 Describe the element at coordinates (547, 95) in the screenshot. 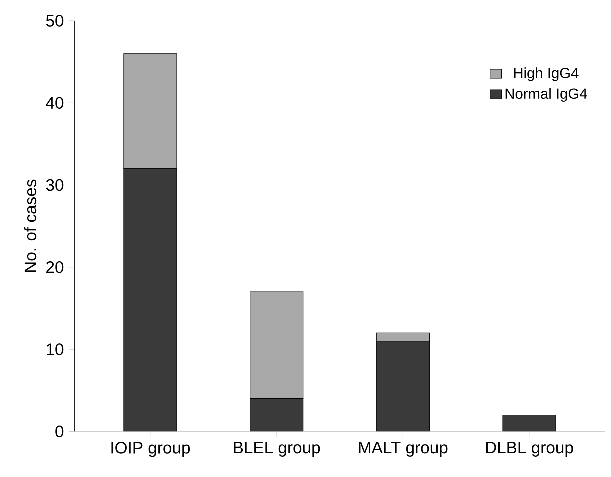

I see `legend-label: Normal IgG4` at that location.